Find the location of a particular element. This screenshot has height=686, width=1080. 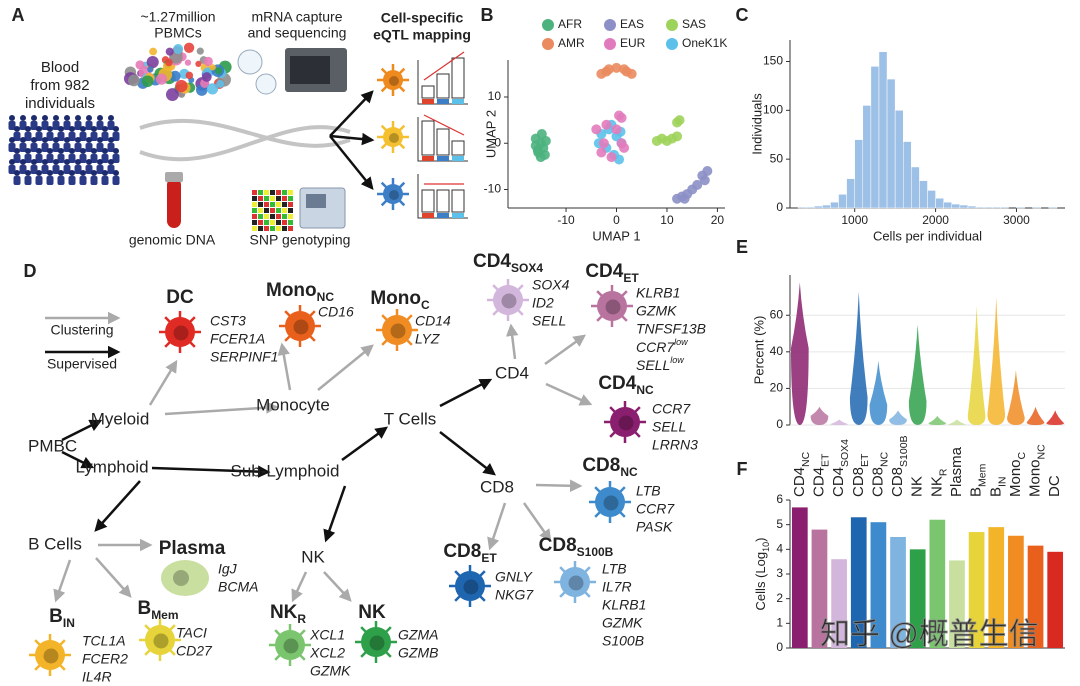

cell-type-title-sub: NC is located at coordinates (326, 297).